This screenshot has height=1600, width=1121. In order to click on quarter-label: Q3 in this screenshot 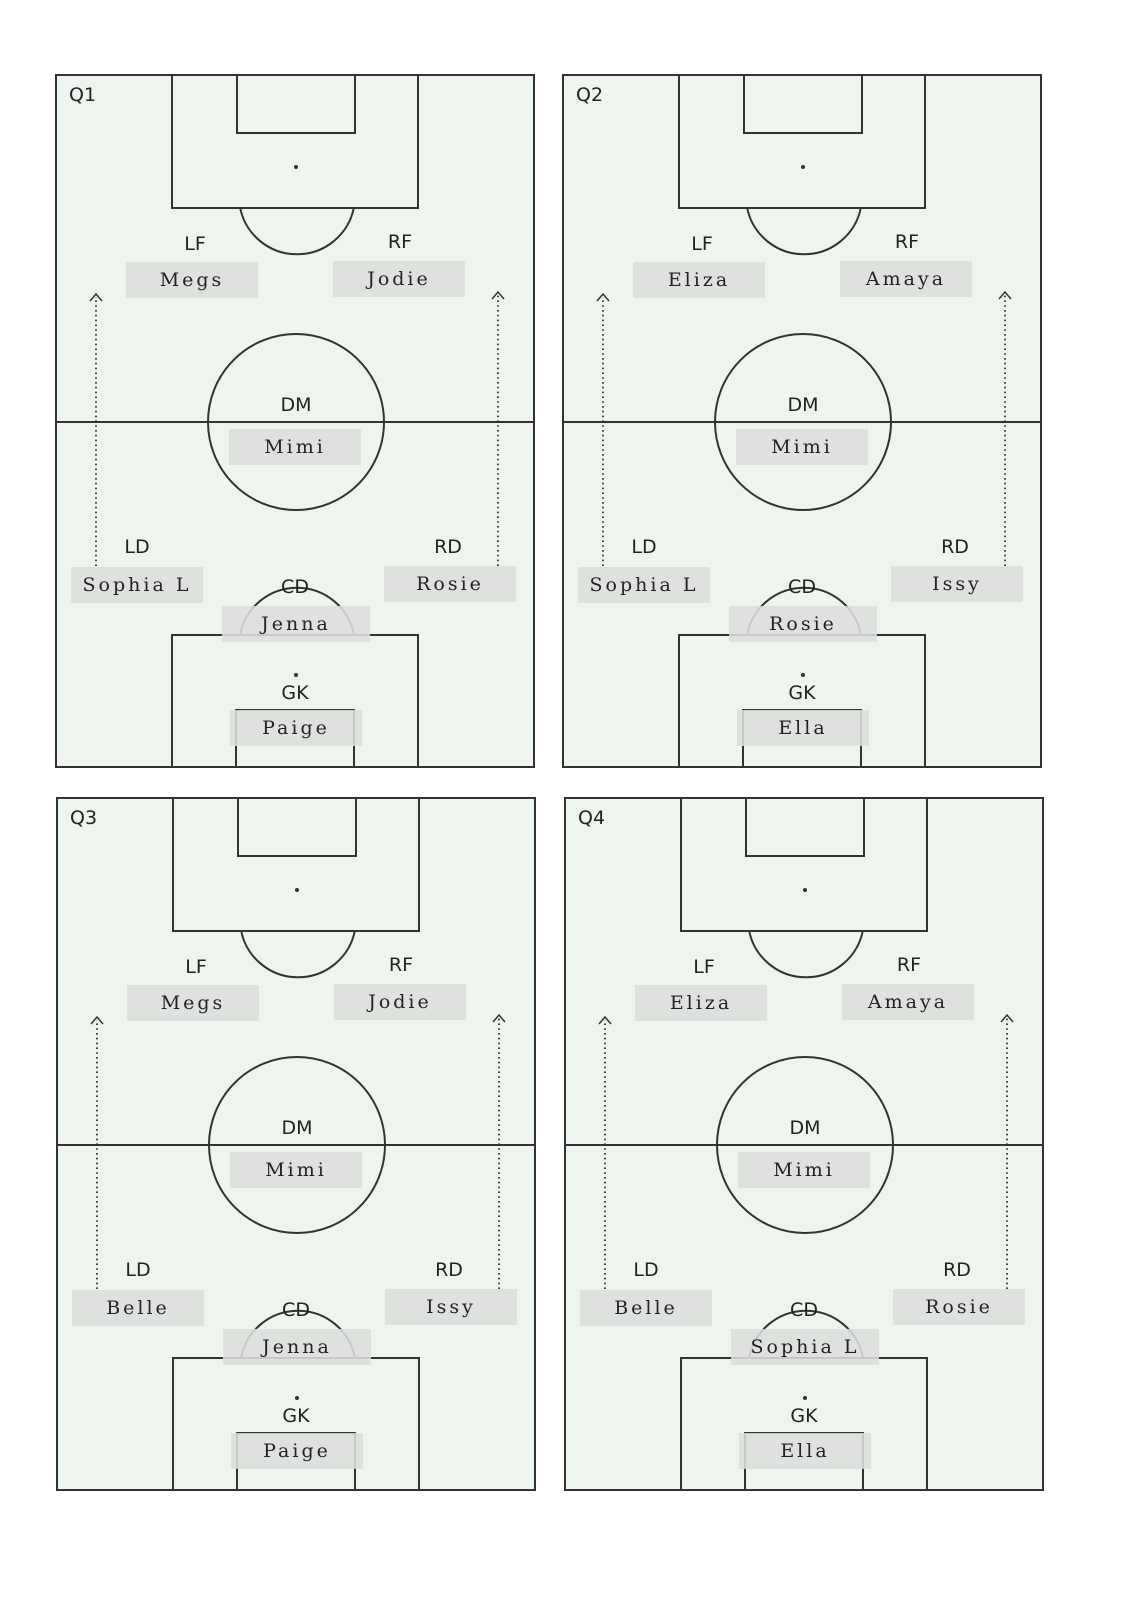, I will do `click(84, 818)`.